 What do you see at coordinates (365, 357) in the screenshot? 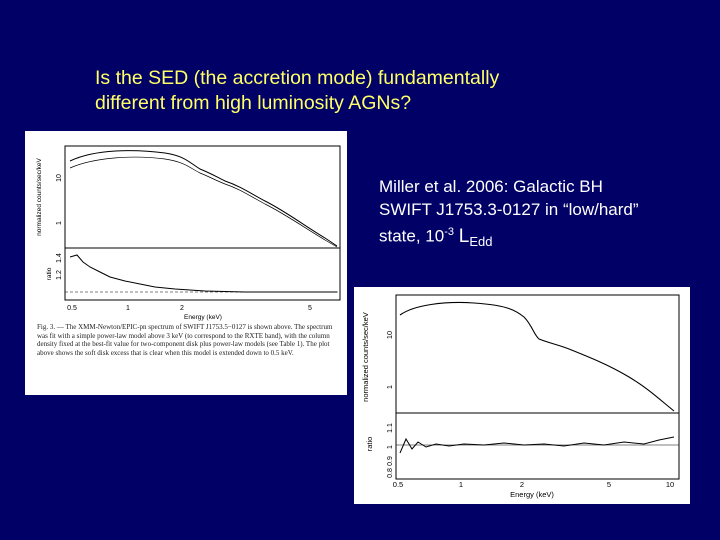
I see `fig2-top-ylabel: normalized counts/sec/keV` at bounding box center [365, 357].